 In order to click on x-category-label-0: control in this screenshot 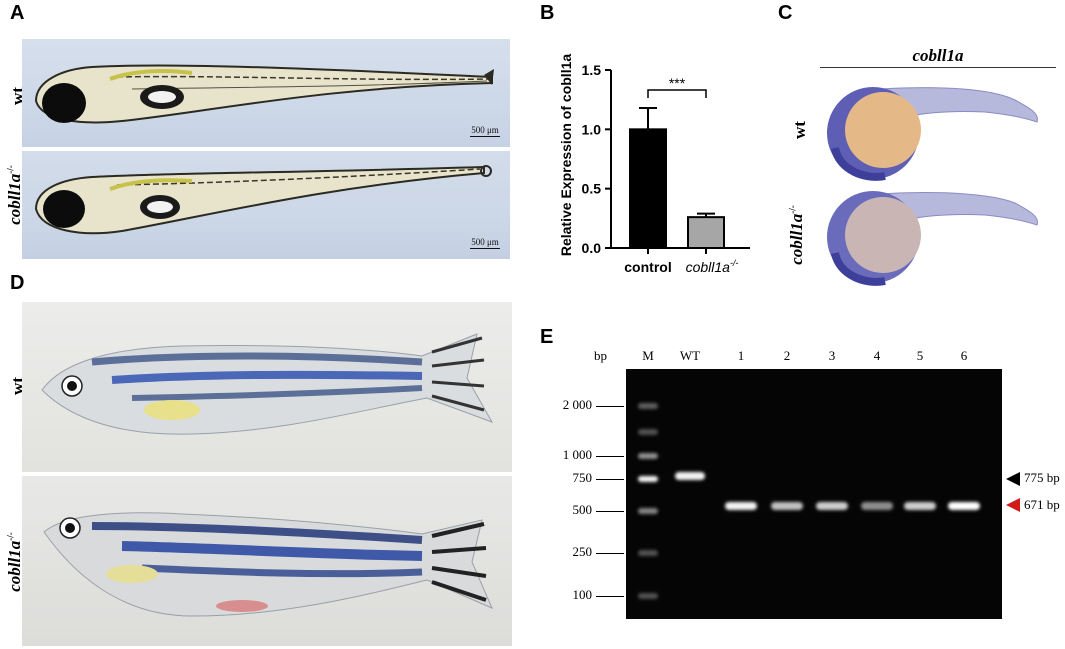, I will do `click(647, 267)`.